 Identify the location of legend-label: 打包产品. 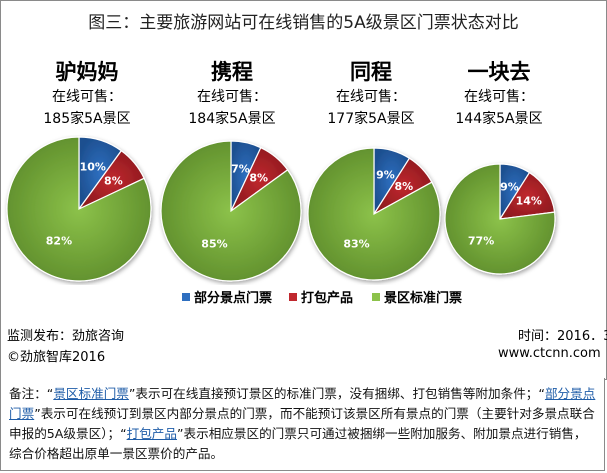
(327, 298).